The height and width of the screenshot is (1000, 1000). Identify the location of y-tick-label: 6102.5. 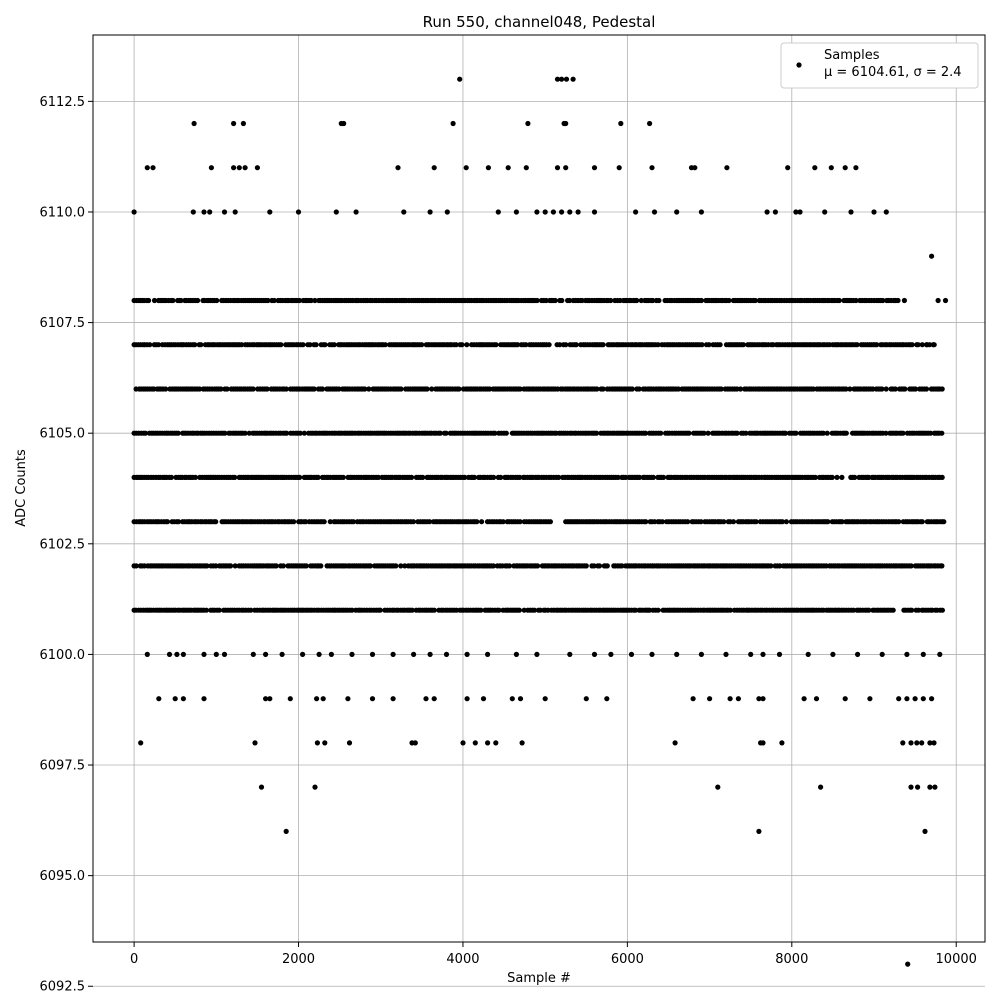
(63, 544).